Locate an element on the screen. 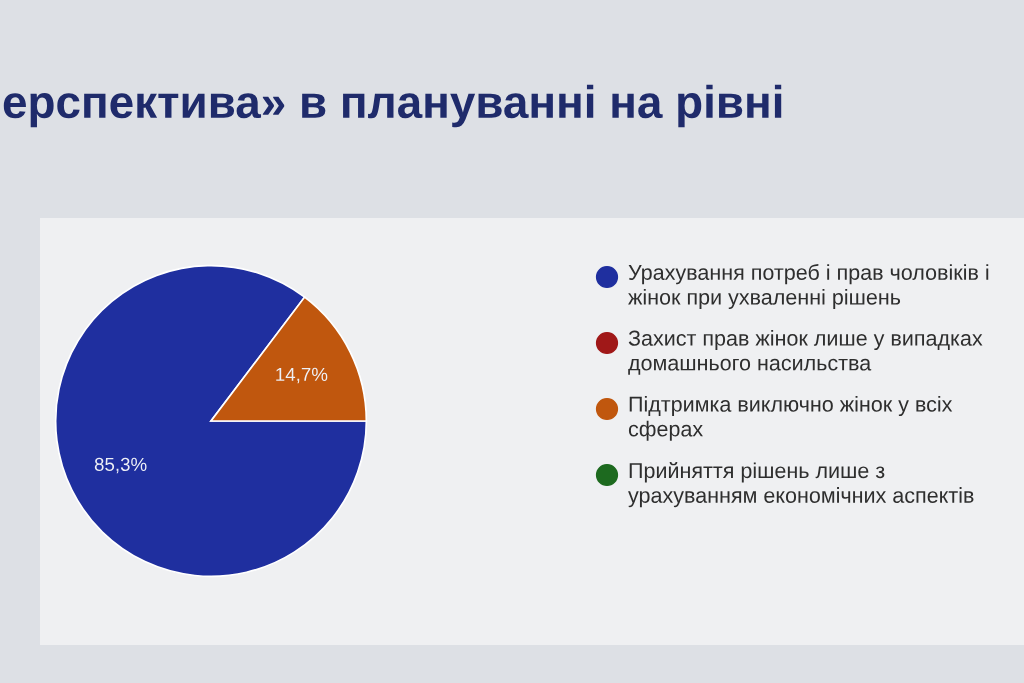 Image resolution: width=1024 pixels, height=683 pixels. data-label: 14,7% is located at coordinates (302, 375).